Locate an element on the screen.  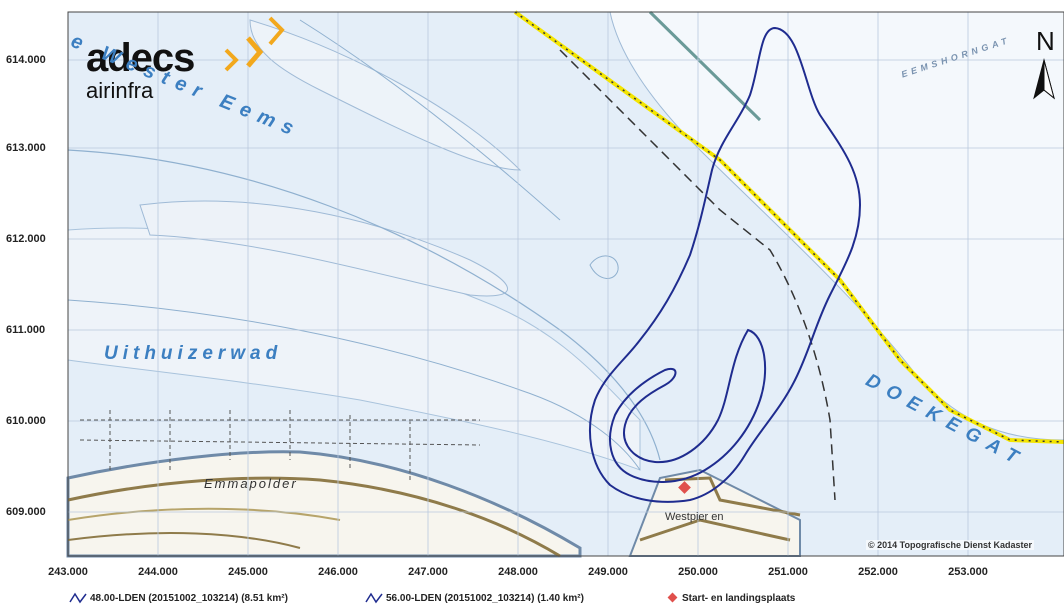
legend-contour-56-label: 56.00-LDEN (20151002_103214) (1.40 km²) is located at coordinates (485, 598).